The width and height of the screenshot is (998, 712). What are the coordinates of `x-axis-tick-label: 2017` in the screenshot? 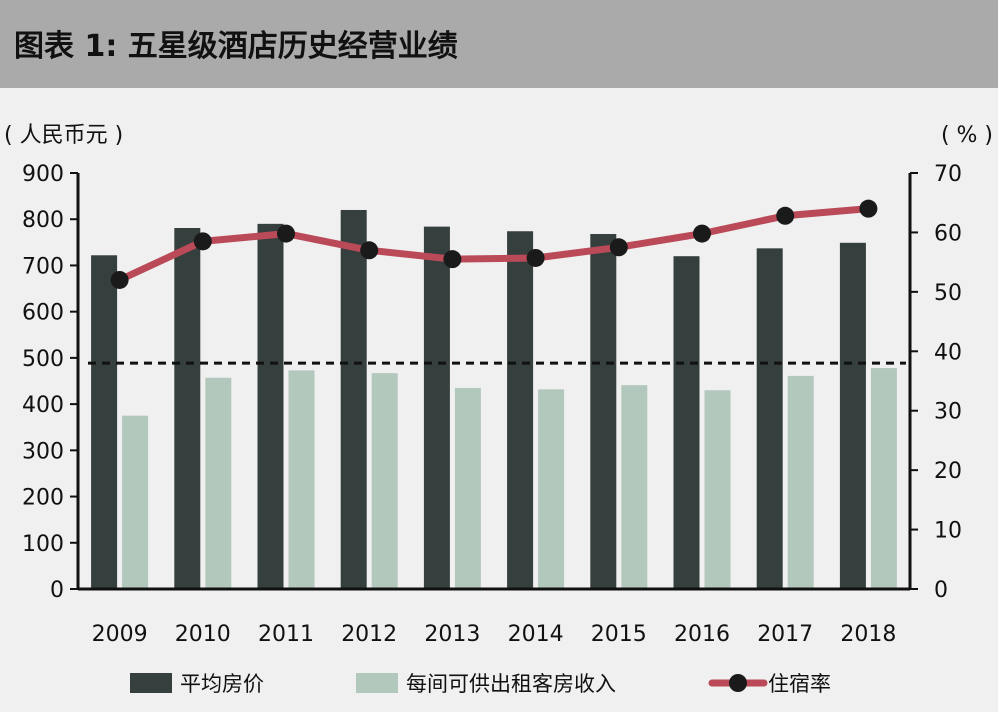 It's located at (785, 634).